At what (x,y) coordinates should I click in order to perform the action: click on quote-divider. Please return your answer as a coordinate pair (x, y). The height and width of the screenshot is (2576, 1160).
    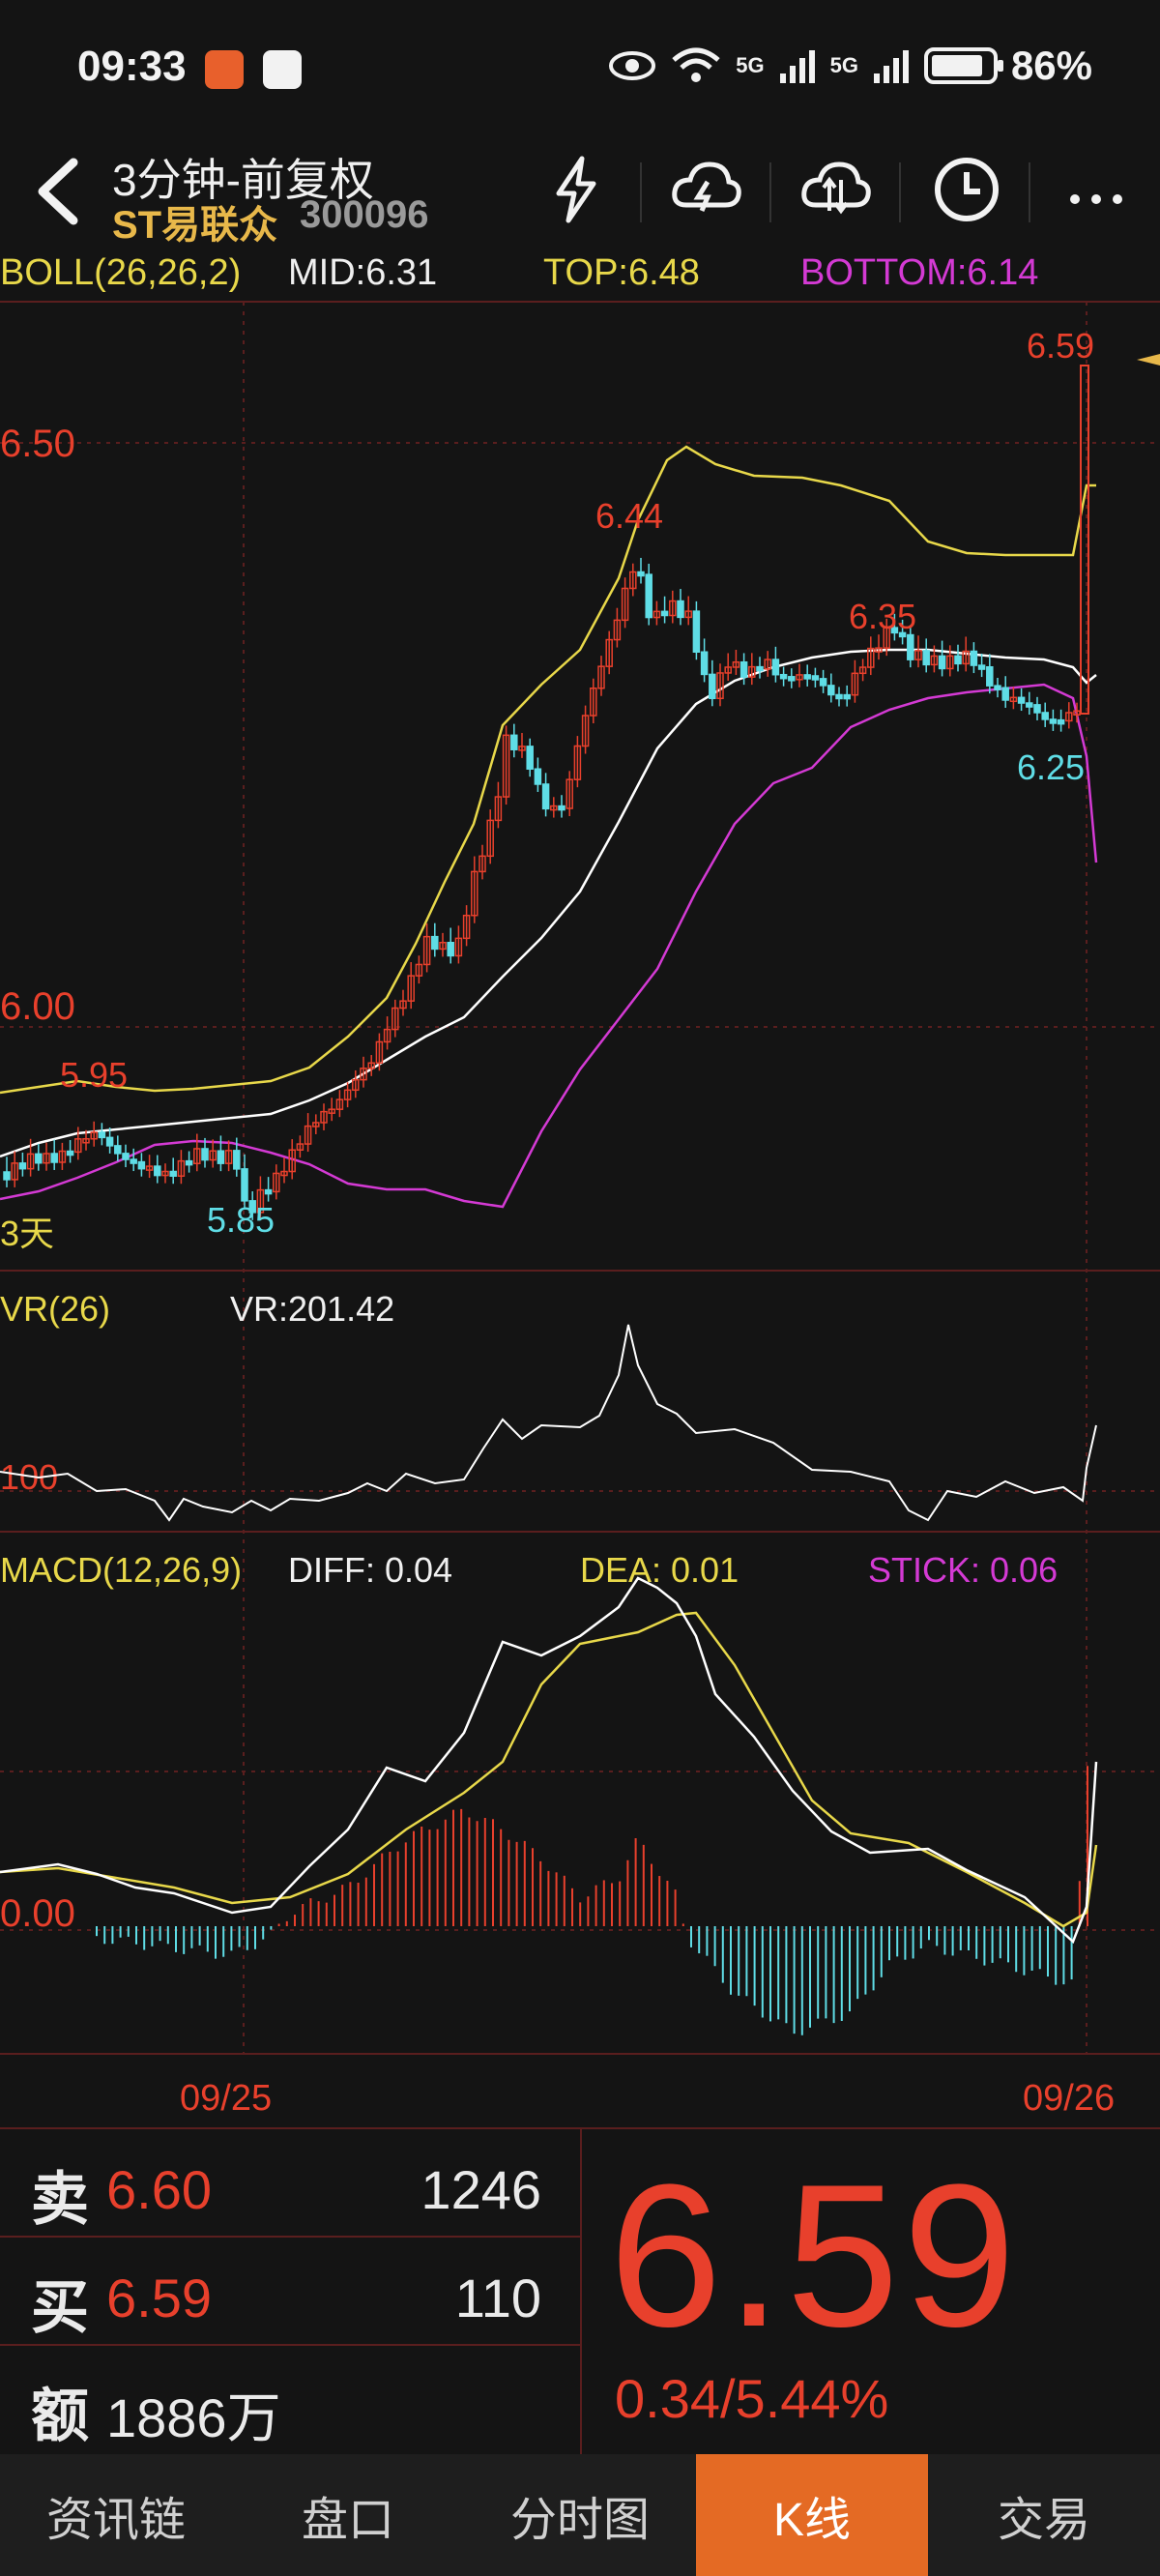
    Looking at the image, I should click on (581, 2291).